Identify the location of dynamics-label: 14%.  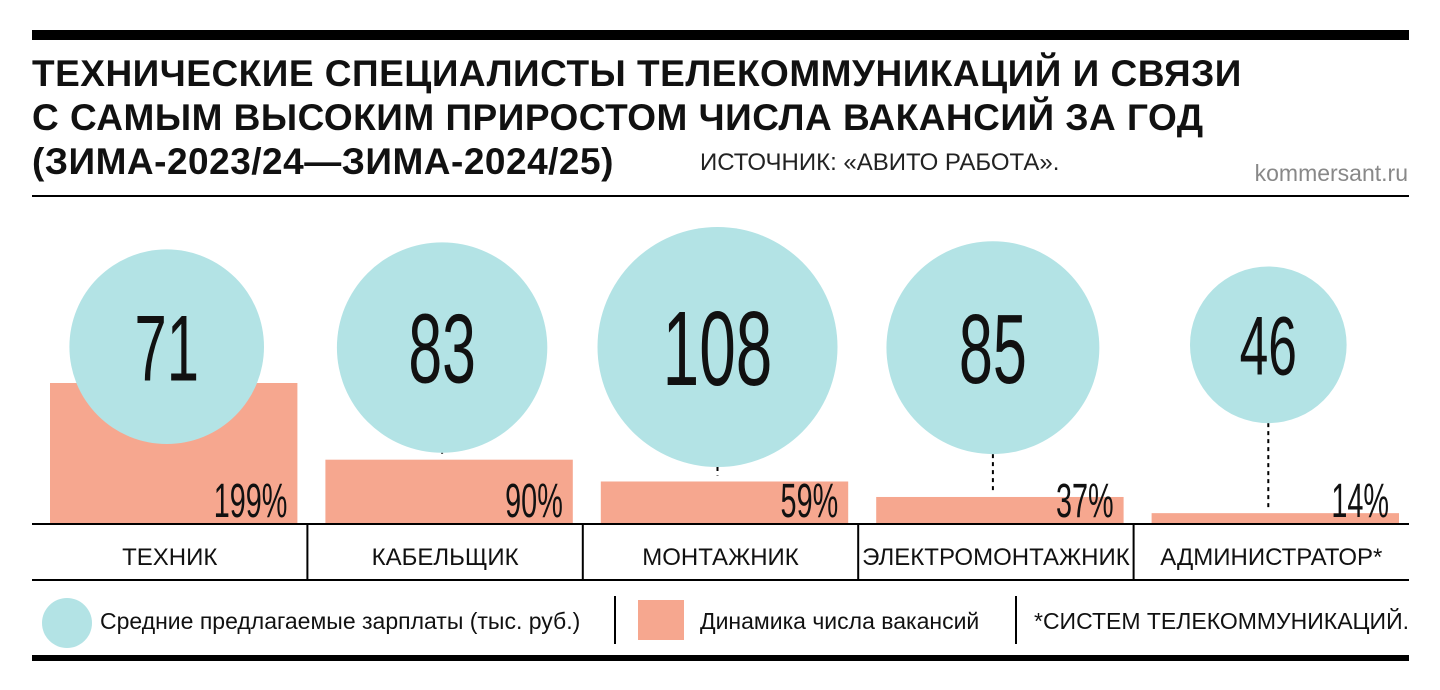
(1360, 501).